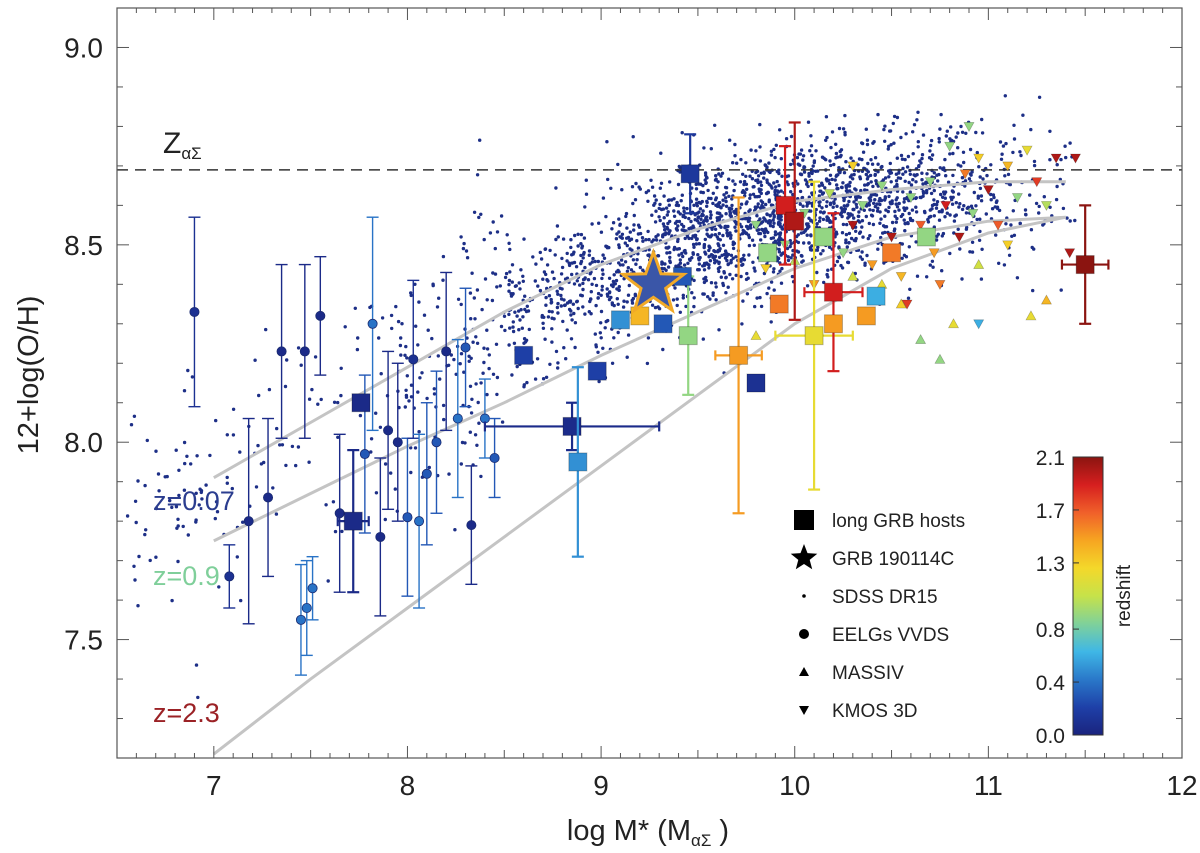 The width and height of the screenshot is (1200, 853). I want to click on y-tick-label: 9.0, so click(83, 47).